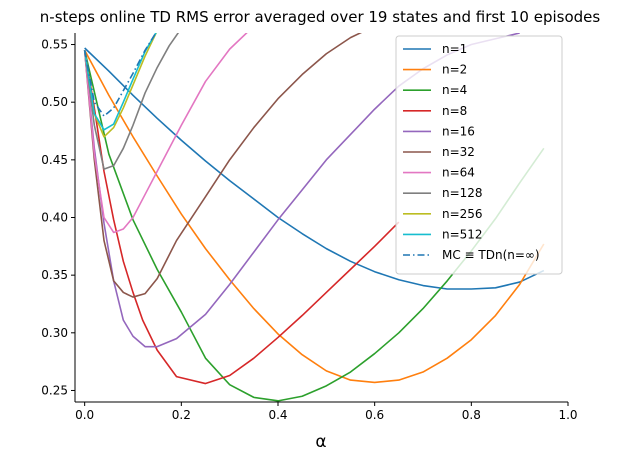 The width and height of the screenshot is (640, 460). I want to click on x-tick-label: 0.2, so click(181, 415).